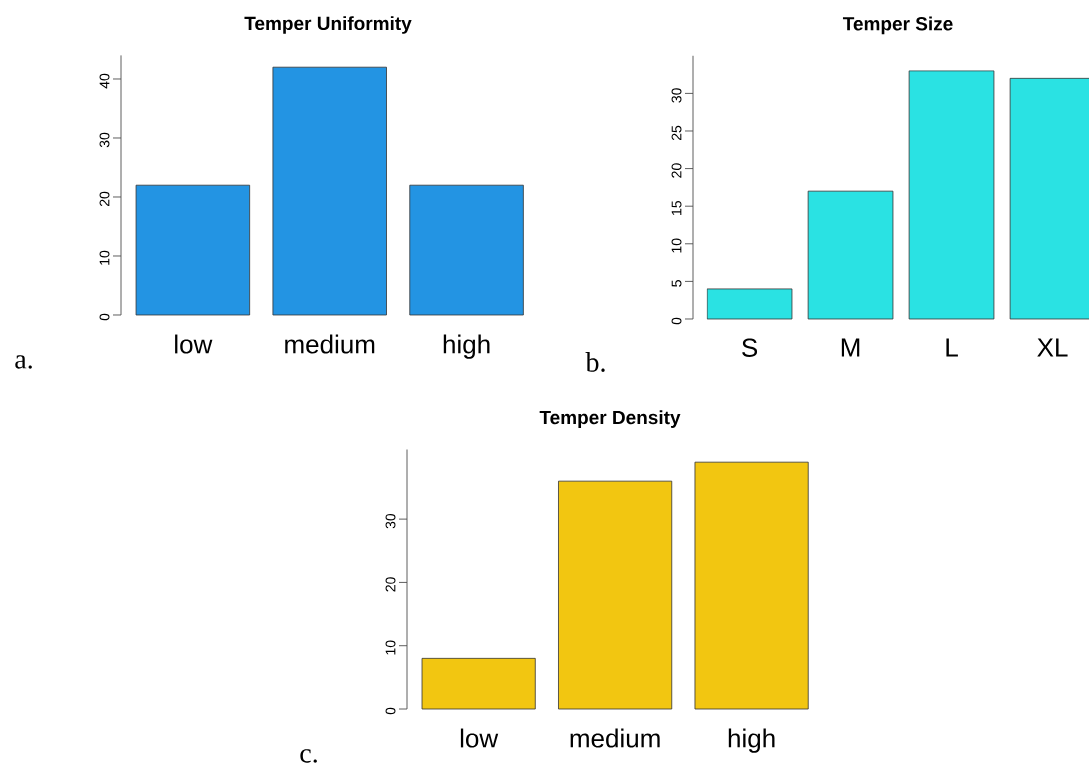 The width and height of the screenshot is (1089, 768). What do you see at coordinates (676, 283) in the screenshot?
I see `y-tick-label: 5` at bounding box center [676, 283].